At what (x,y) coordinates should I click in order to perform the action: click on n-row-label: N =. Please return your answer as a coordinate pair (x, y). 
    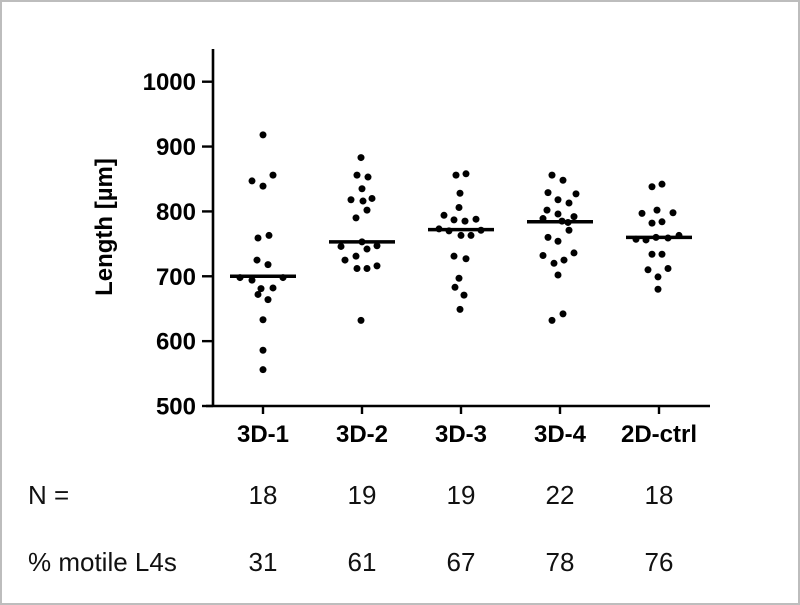
    Looking at the image, I should click on (49, 495).